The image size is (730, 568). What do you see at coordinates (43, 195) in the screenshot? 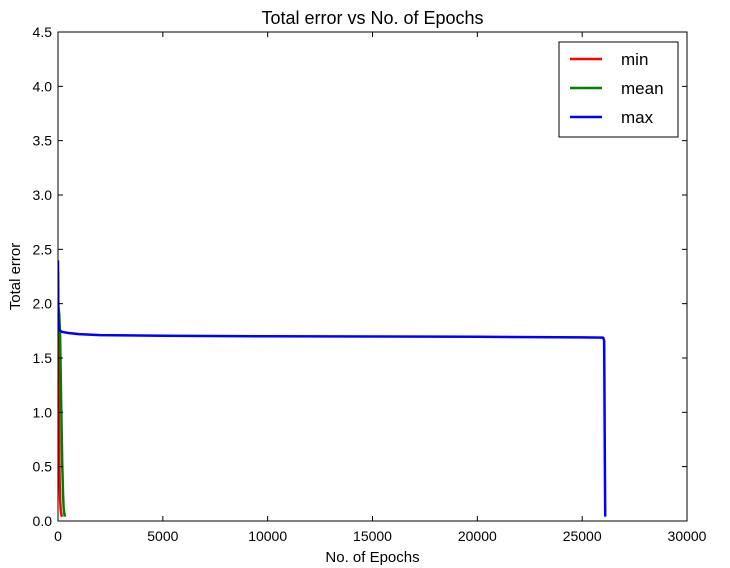
I see `y-tick-label: 3.0` at bounding box center [43, 195].